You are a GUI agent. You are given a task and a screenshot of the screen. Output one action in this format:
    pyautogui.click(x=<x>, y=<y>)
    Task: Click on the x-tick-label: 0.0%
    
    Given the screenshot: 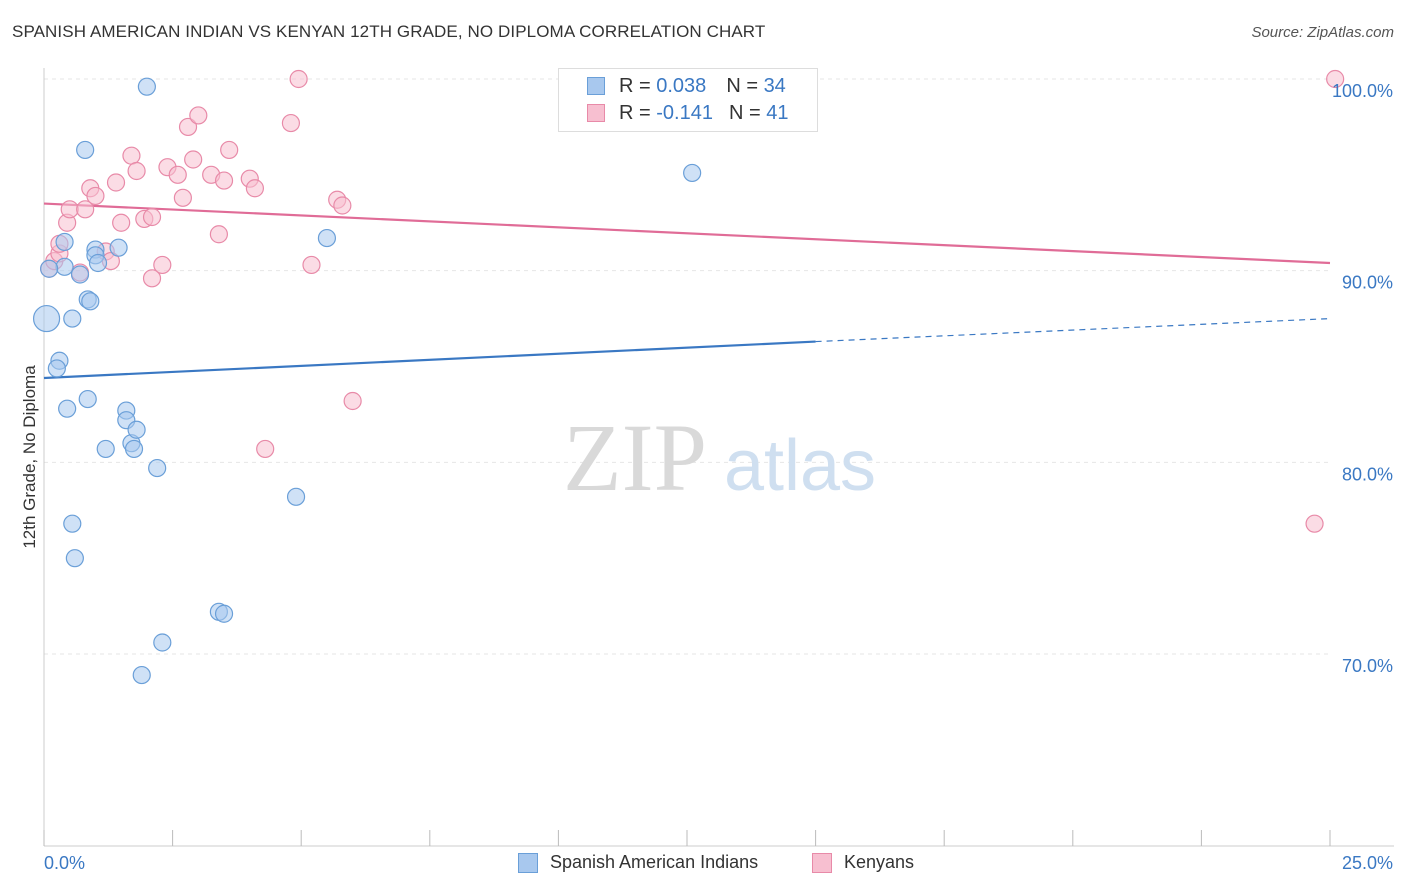 What is the action you would take?
    pyautogui.click(x=64, y=863)
    